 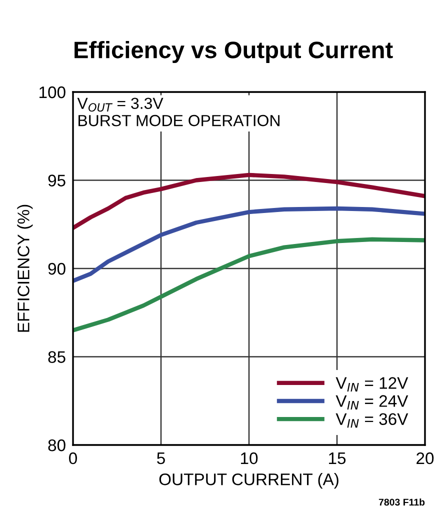 What do you see at coordinates (161, 458) in the screenshot?
I see `x-tick-label: 5` at bounding box center [161, 458].